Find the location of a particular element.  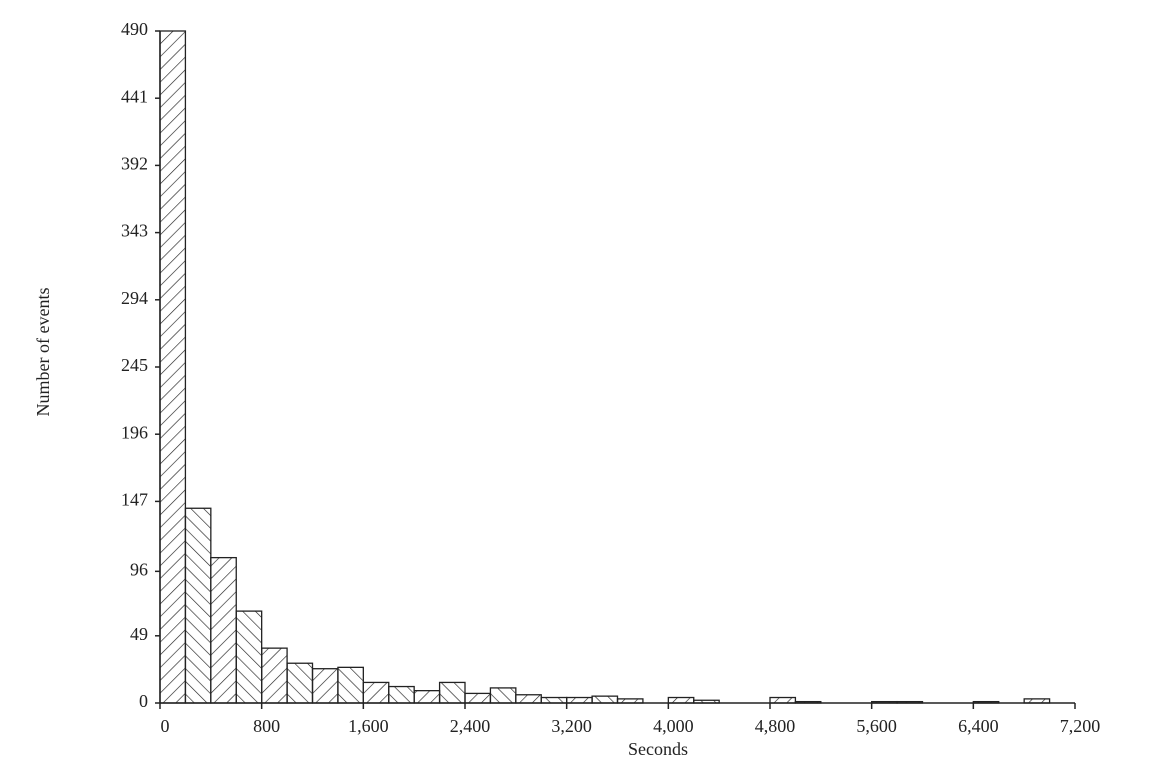

y-tick-label: 0 is located at coordinates (143, 701).